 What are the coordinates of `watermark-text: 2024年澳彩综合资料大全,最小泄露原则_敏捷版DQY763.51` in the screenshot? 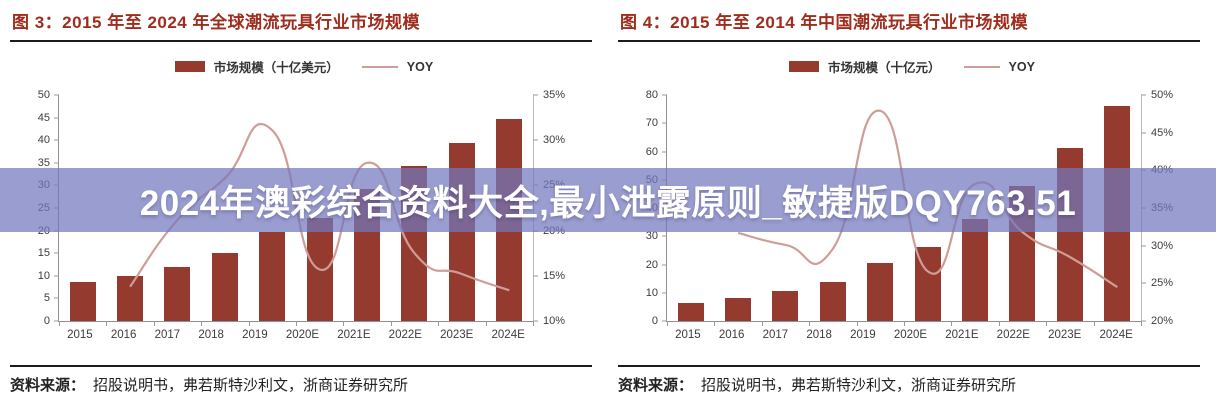 It's located at (608, 203).